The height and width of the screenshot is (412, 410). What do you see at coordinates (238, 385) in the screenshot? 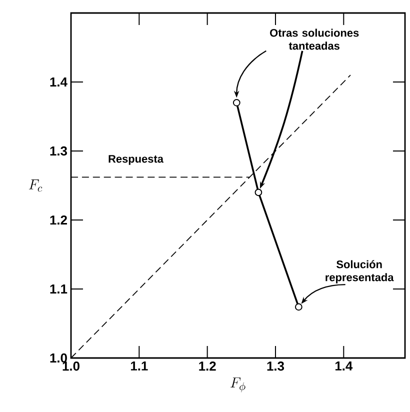
I see `x-axis-title: $F_\phi$` at bounding box center [238, 385].